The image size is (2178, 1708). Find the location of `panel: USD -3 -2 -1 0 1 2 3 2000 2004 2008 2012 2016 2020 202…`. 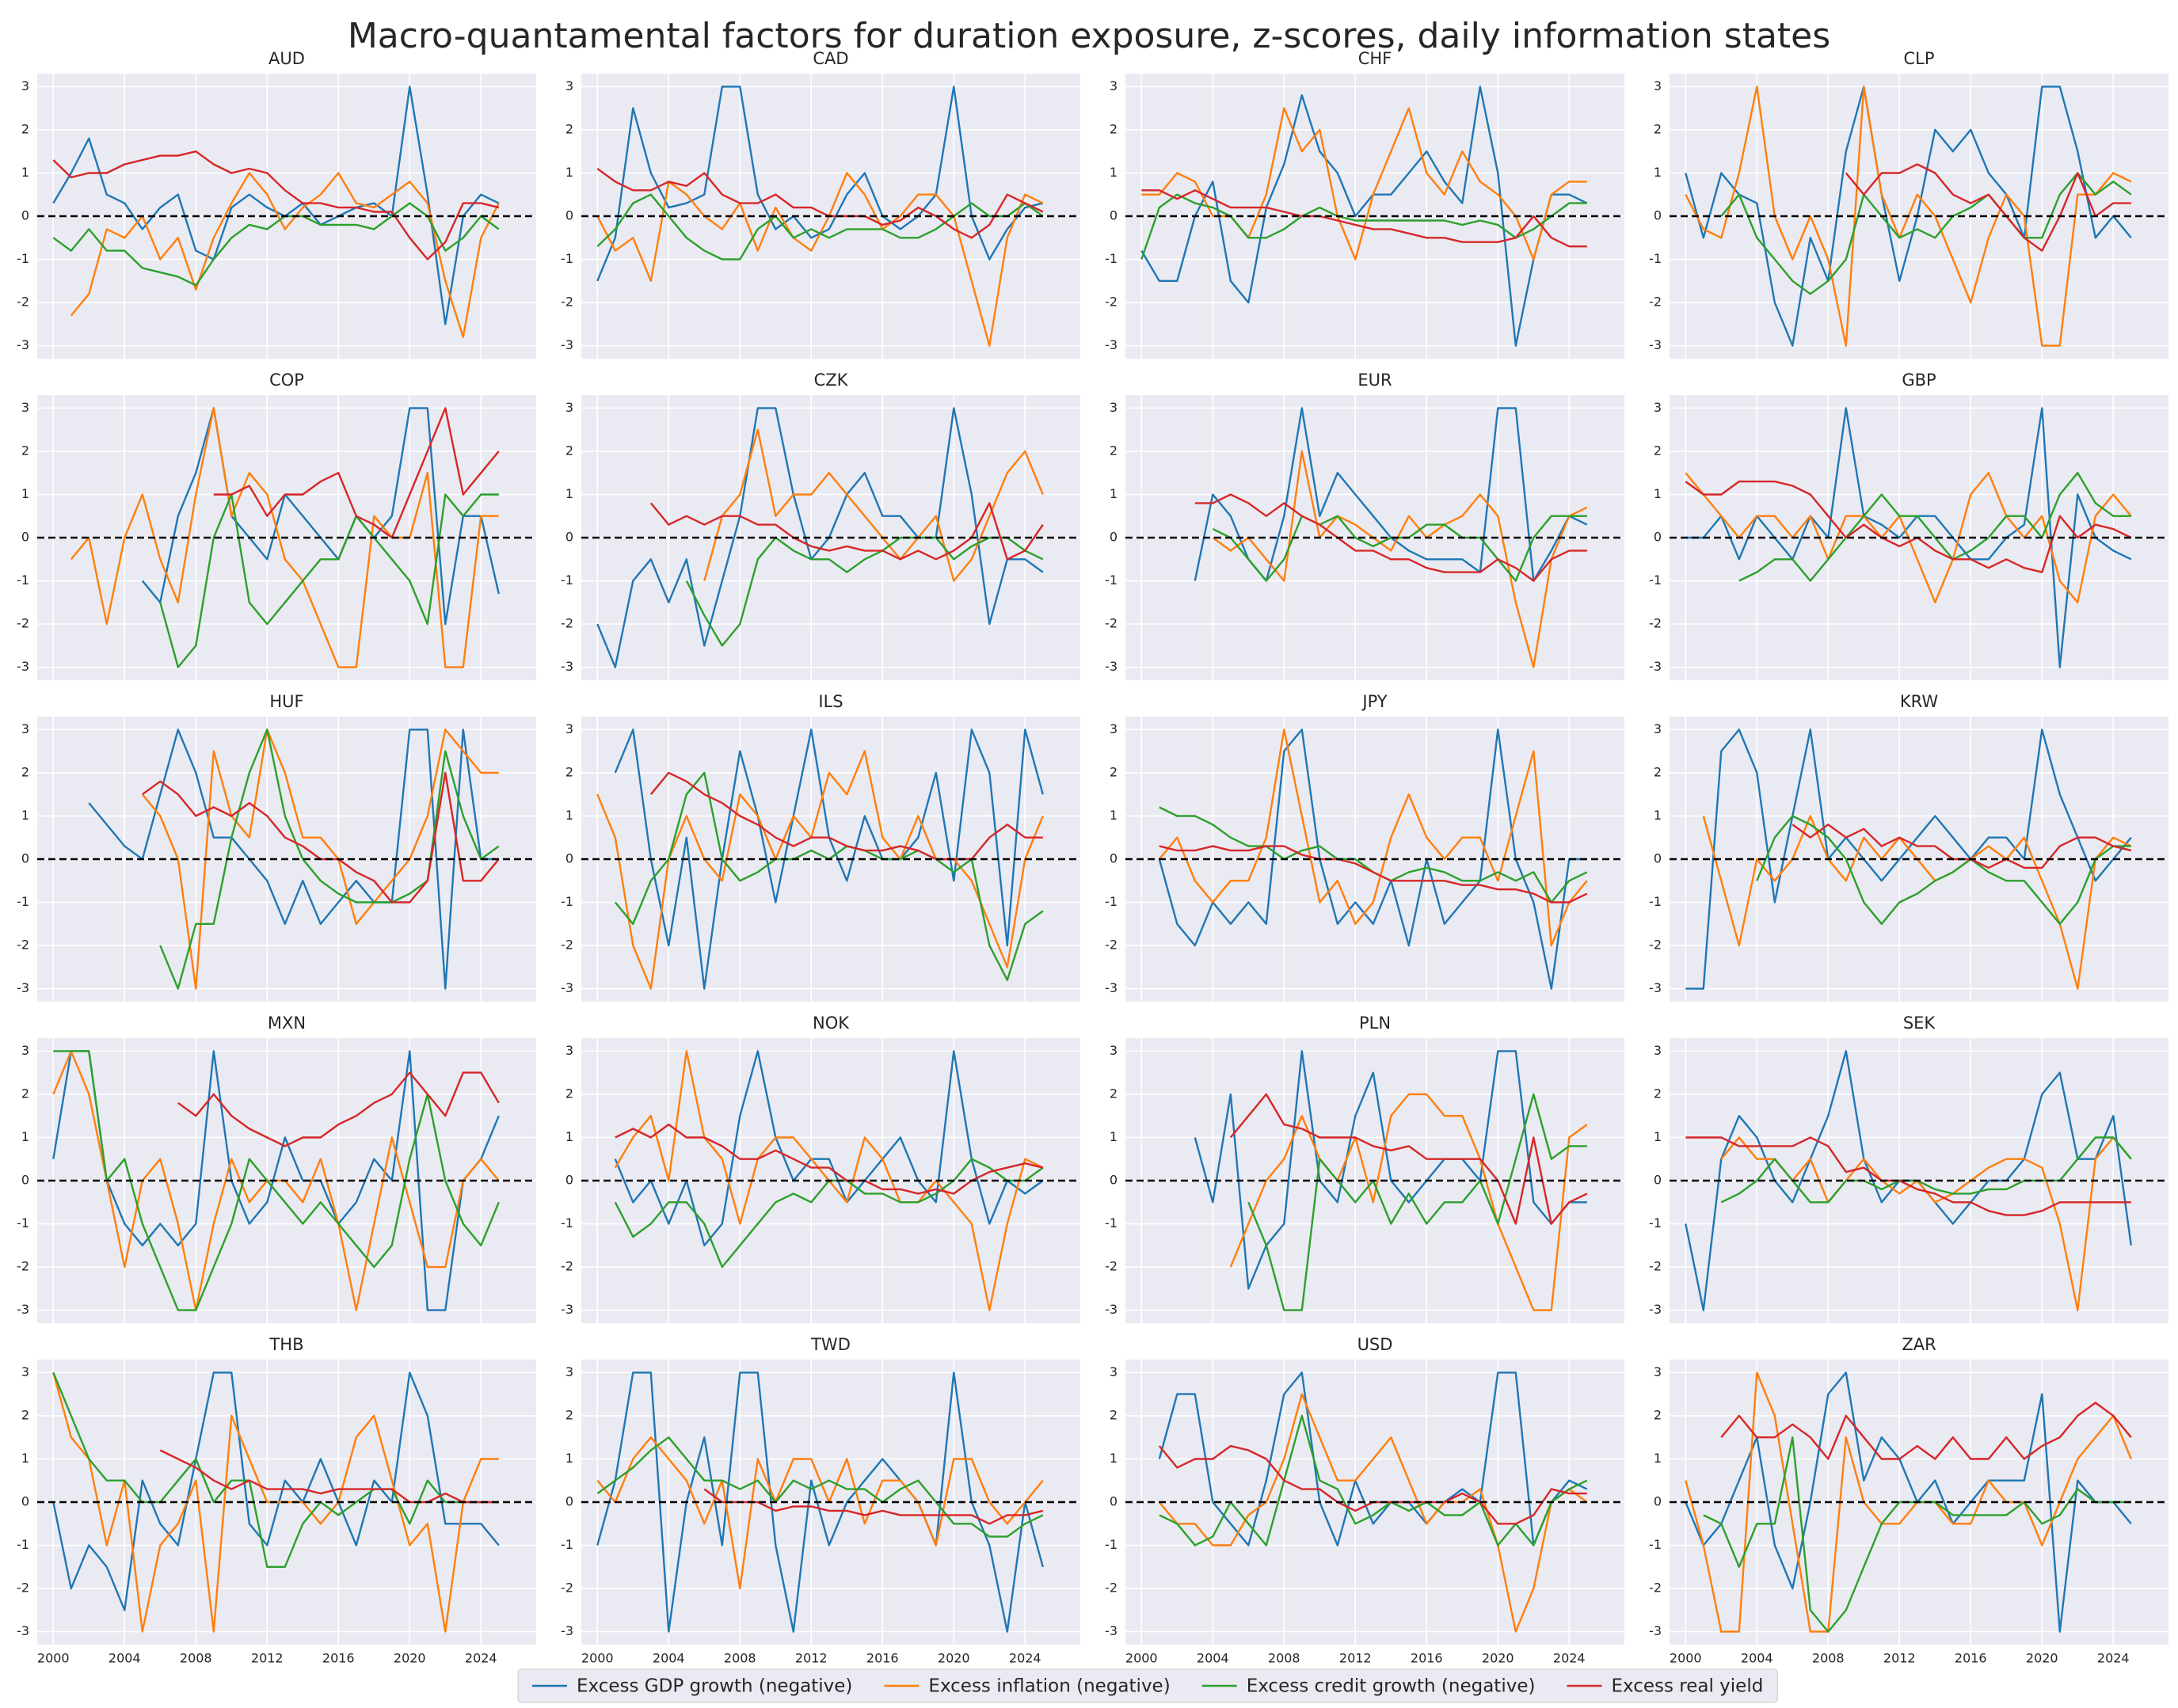

panel: USD -3 -2 -1 0 1 2 3 2000 2004 2008 2012 2016 2020 202… is located at coordinates (1364, 1500).